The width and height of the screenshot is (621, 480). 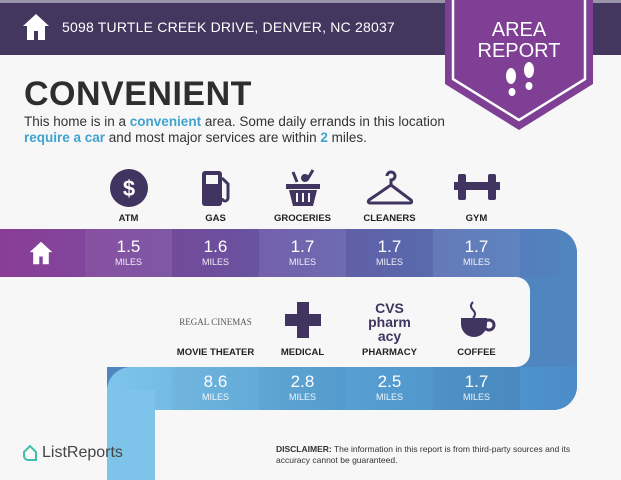 I want to click on page-title: CONVENIENT, so click(x=138, y=94).